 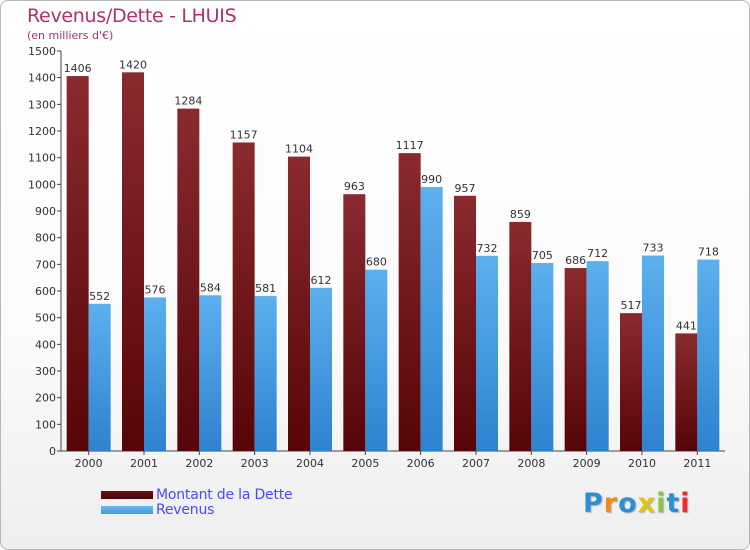 I want to click on y-tick-label: 800, so click(x=45, y=238).